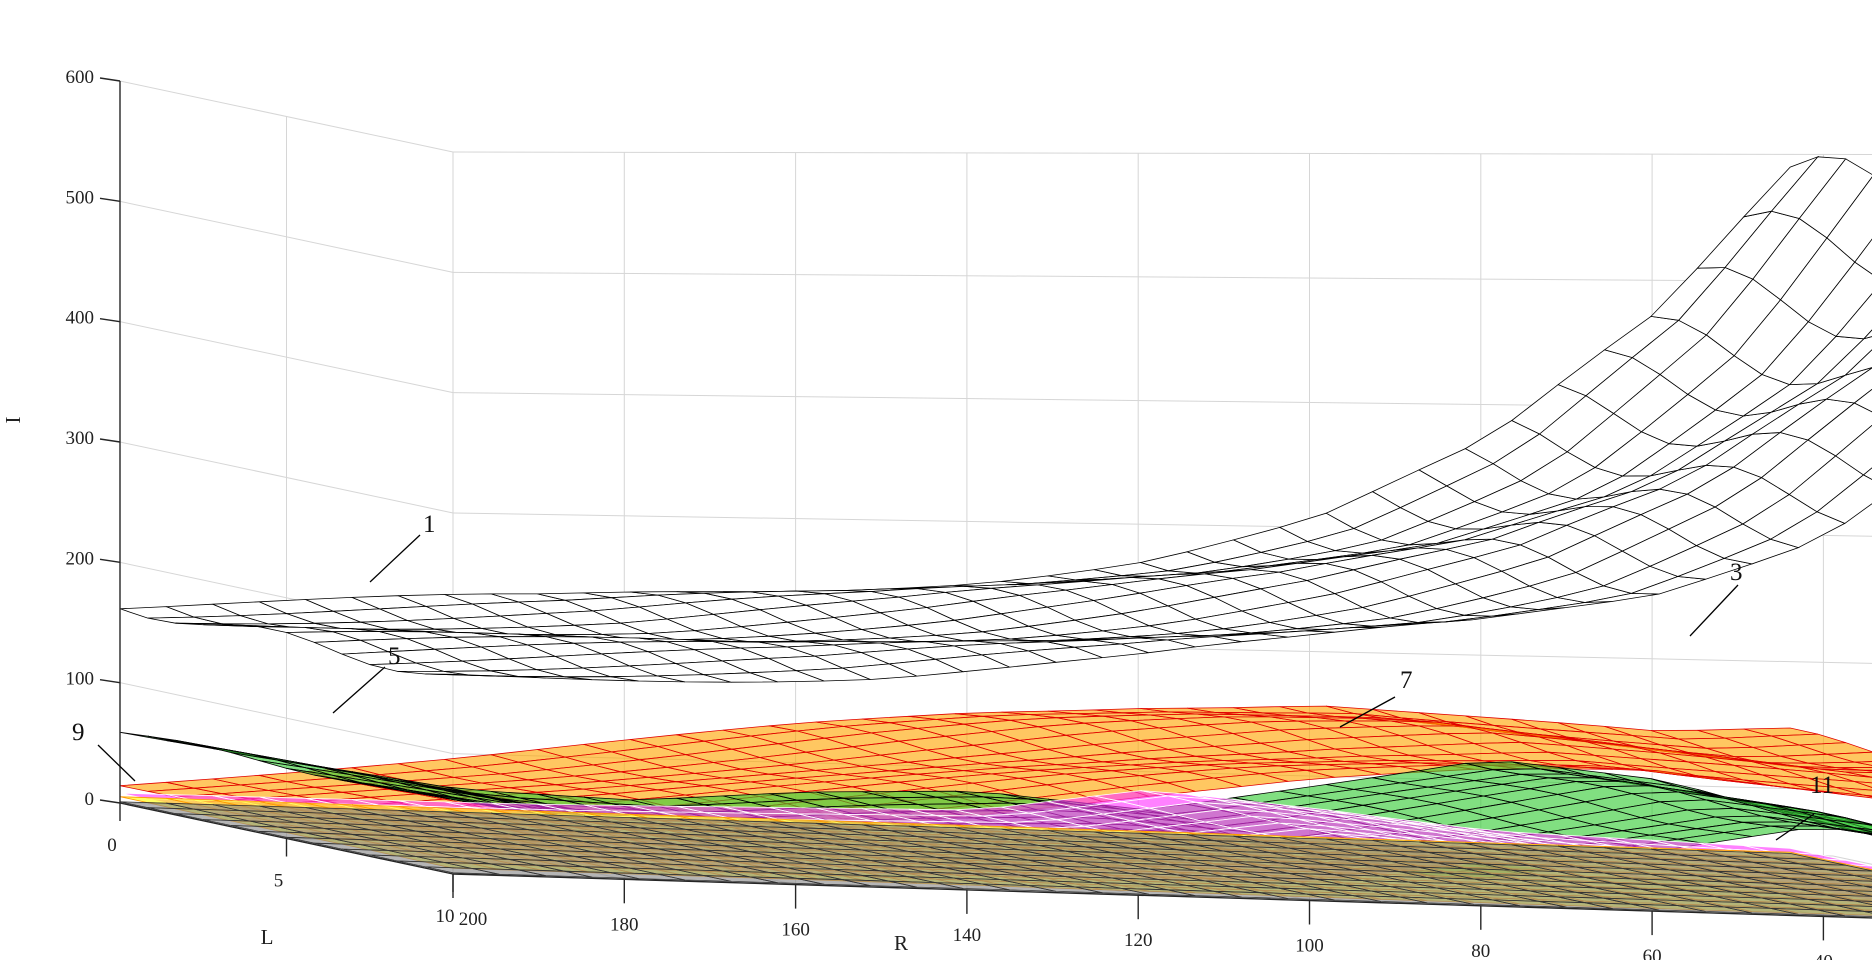 This screenshot has height=960, width=1872. Describe the element at coordinates (90, 799) in the screenshot. I see `z-tick-label: 0` at that location.